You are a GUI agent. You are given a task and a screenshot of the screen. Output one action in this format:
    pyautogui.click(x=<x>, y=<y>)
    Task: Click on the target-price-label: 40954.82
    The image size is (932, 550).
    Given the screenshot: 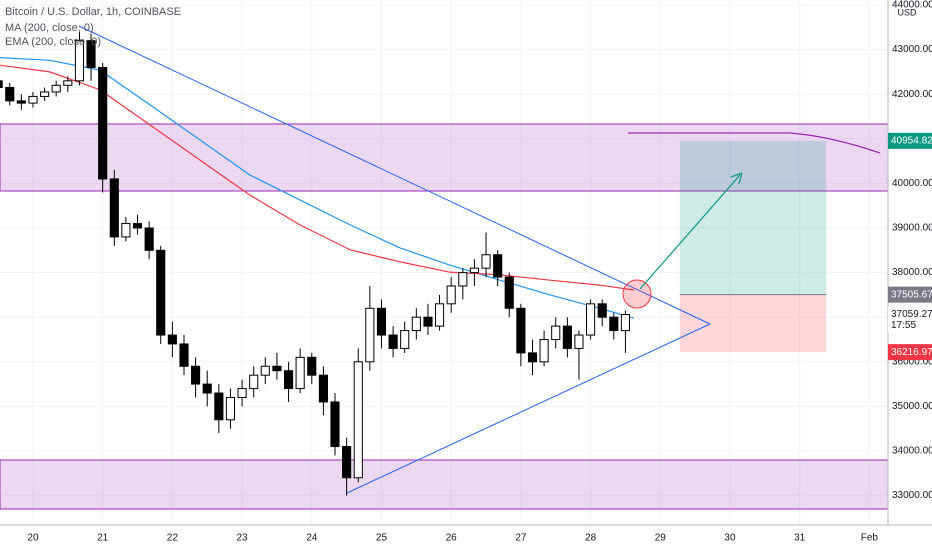 What is the action you would take?
    pyautogui.click(x=911, y=140)
    